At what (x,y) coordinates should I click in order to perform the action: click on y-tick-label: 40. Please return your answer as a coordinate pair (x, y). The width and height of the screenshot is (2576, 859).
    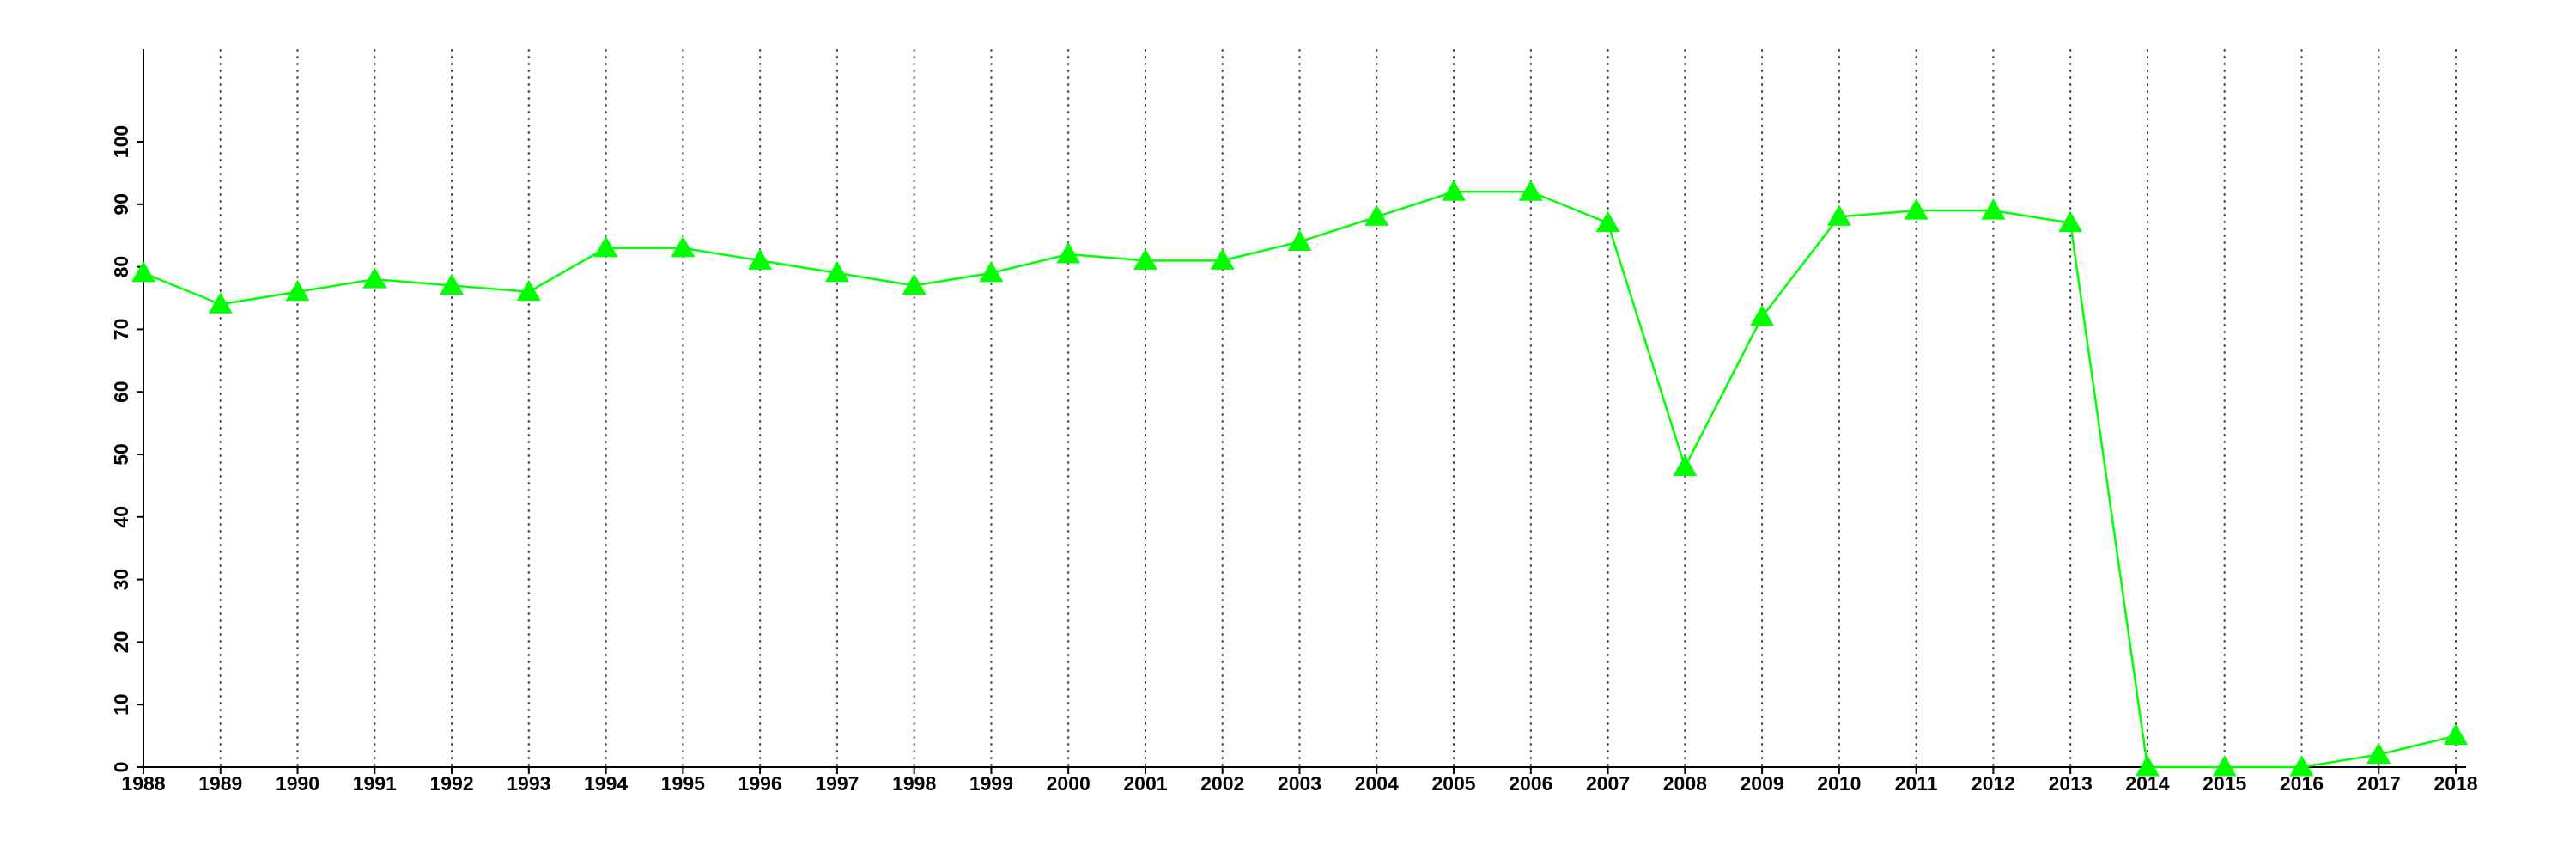
    Looking at the image, I should click on (121, 517).